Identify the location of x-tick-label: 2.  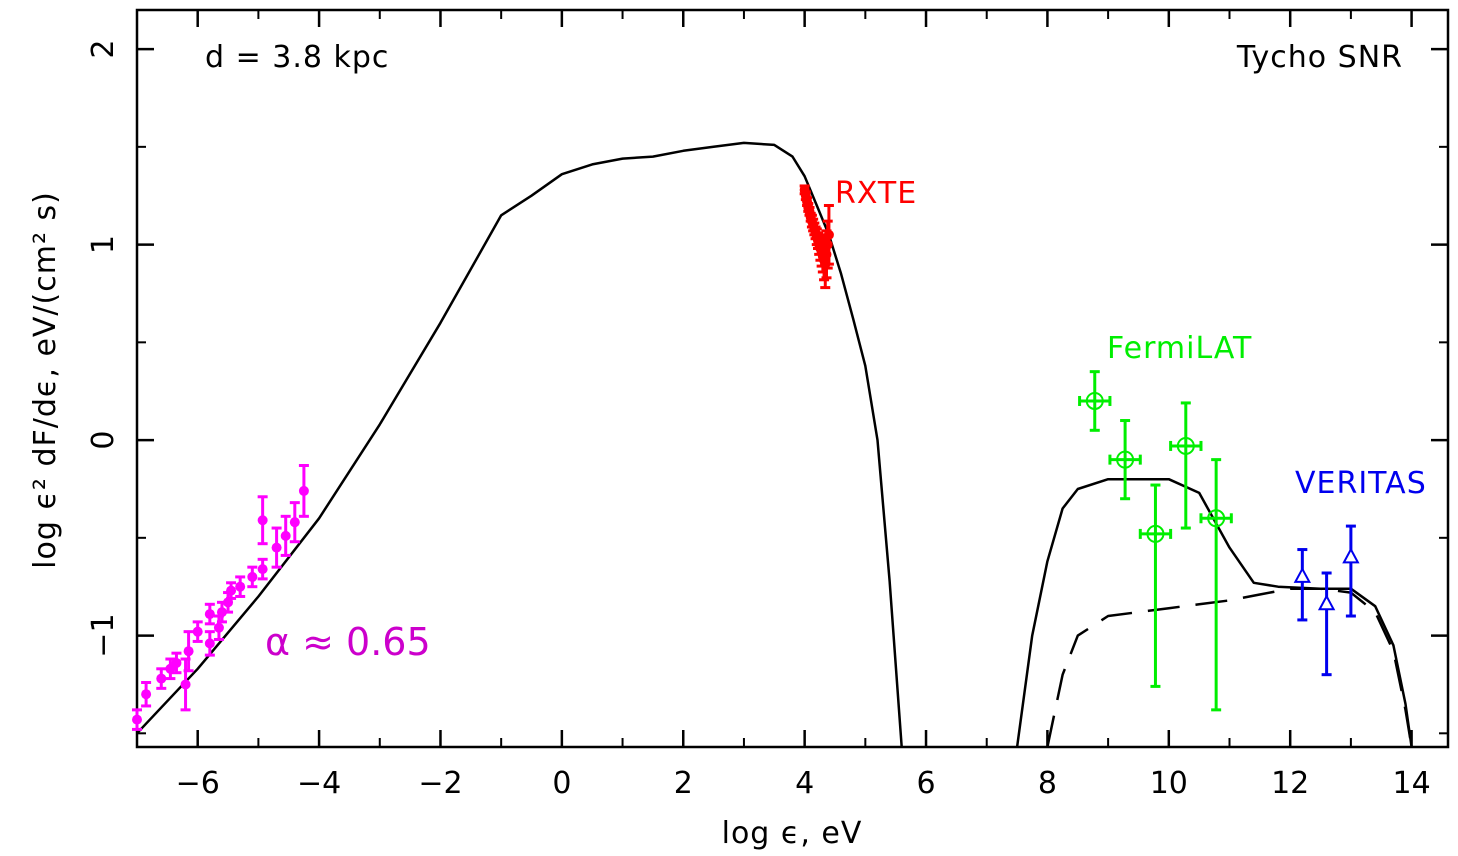
(683, 783).